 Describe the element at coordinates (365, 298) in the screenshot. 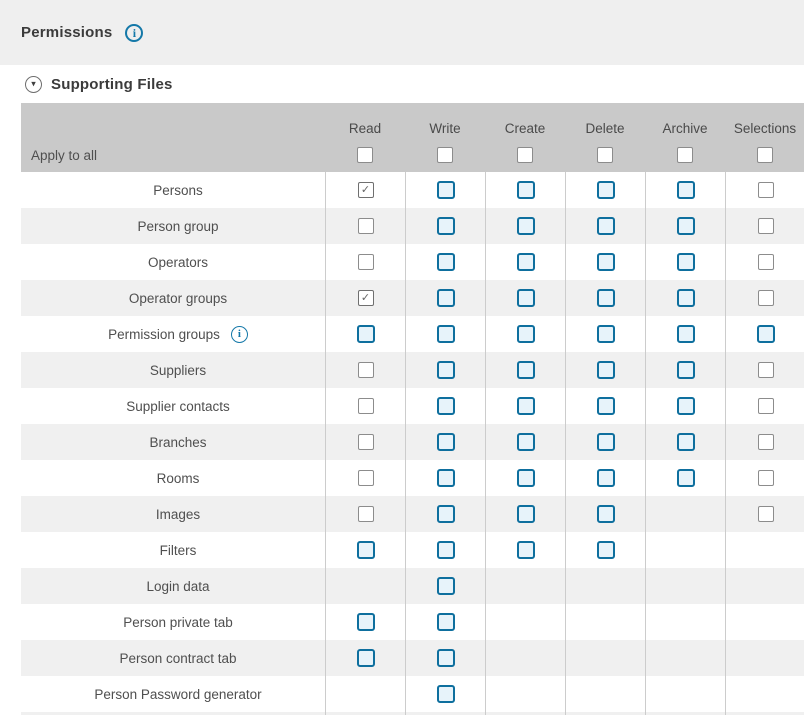

I see `checkbox-operator-groups-read: ✓` at that location.